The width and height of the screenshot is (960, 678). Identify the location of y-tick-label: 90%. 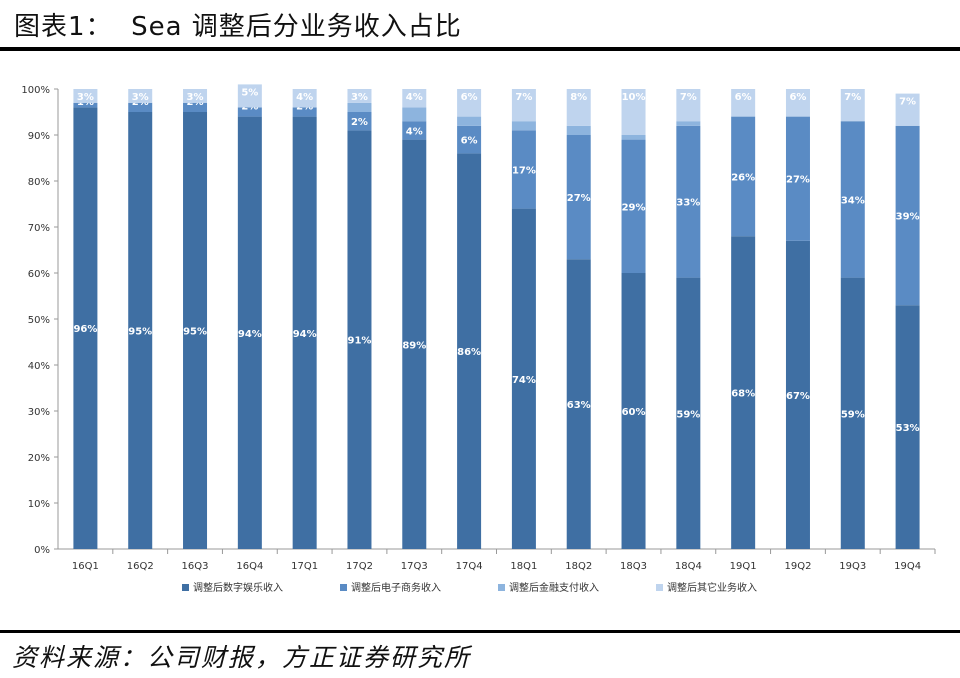
(39, 136).